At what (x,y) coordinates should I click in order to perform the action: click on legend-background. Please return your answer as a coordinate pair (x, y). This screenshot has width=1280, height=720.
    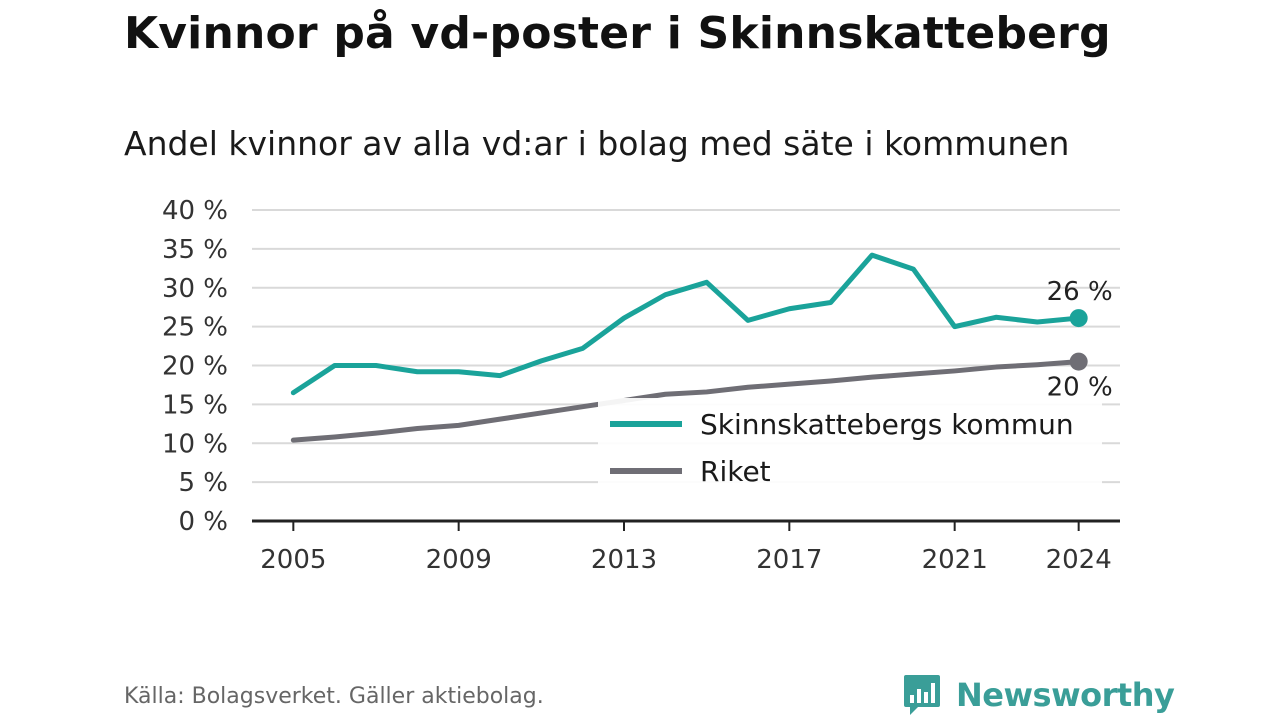
    Looking at the image, I should click on (850, 446).